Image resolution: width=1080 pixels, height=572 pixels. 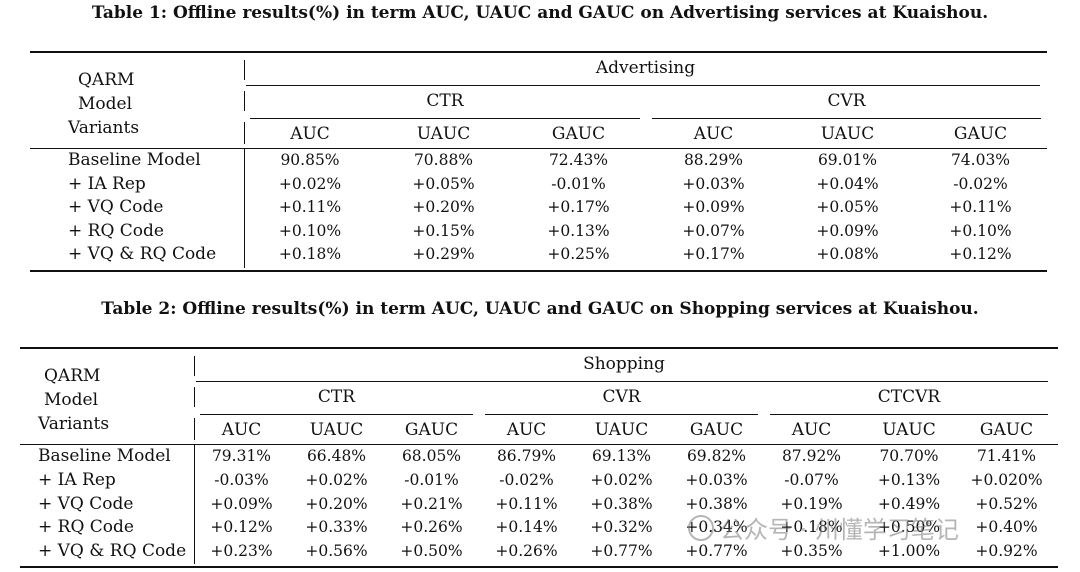 What do you see at coordinates (909, 397) in the screenshot?
I see `group-header: CTCVR` at bounding box center [909, 397].